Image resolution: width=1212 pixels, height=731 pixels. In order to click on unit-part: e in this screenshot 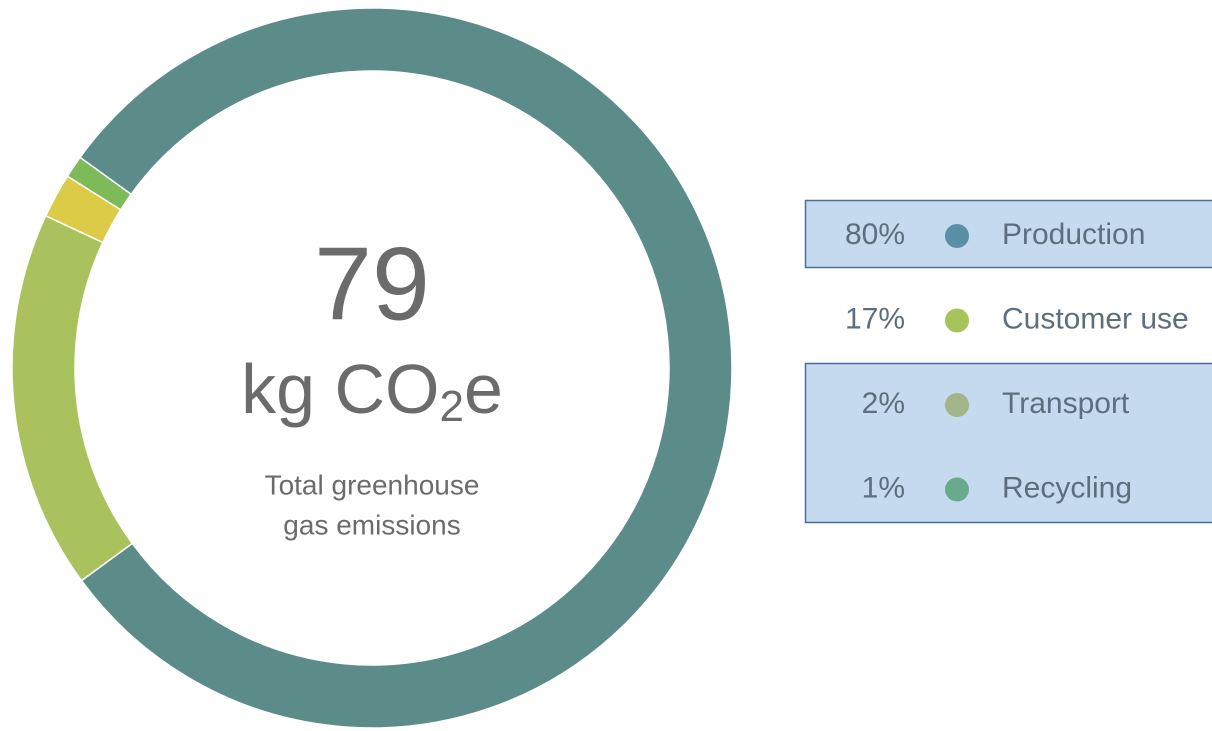, I will do `click(483, 389)`.